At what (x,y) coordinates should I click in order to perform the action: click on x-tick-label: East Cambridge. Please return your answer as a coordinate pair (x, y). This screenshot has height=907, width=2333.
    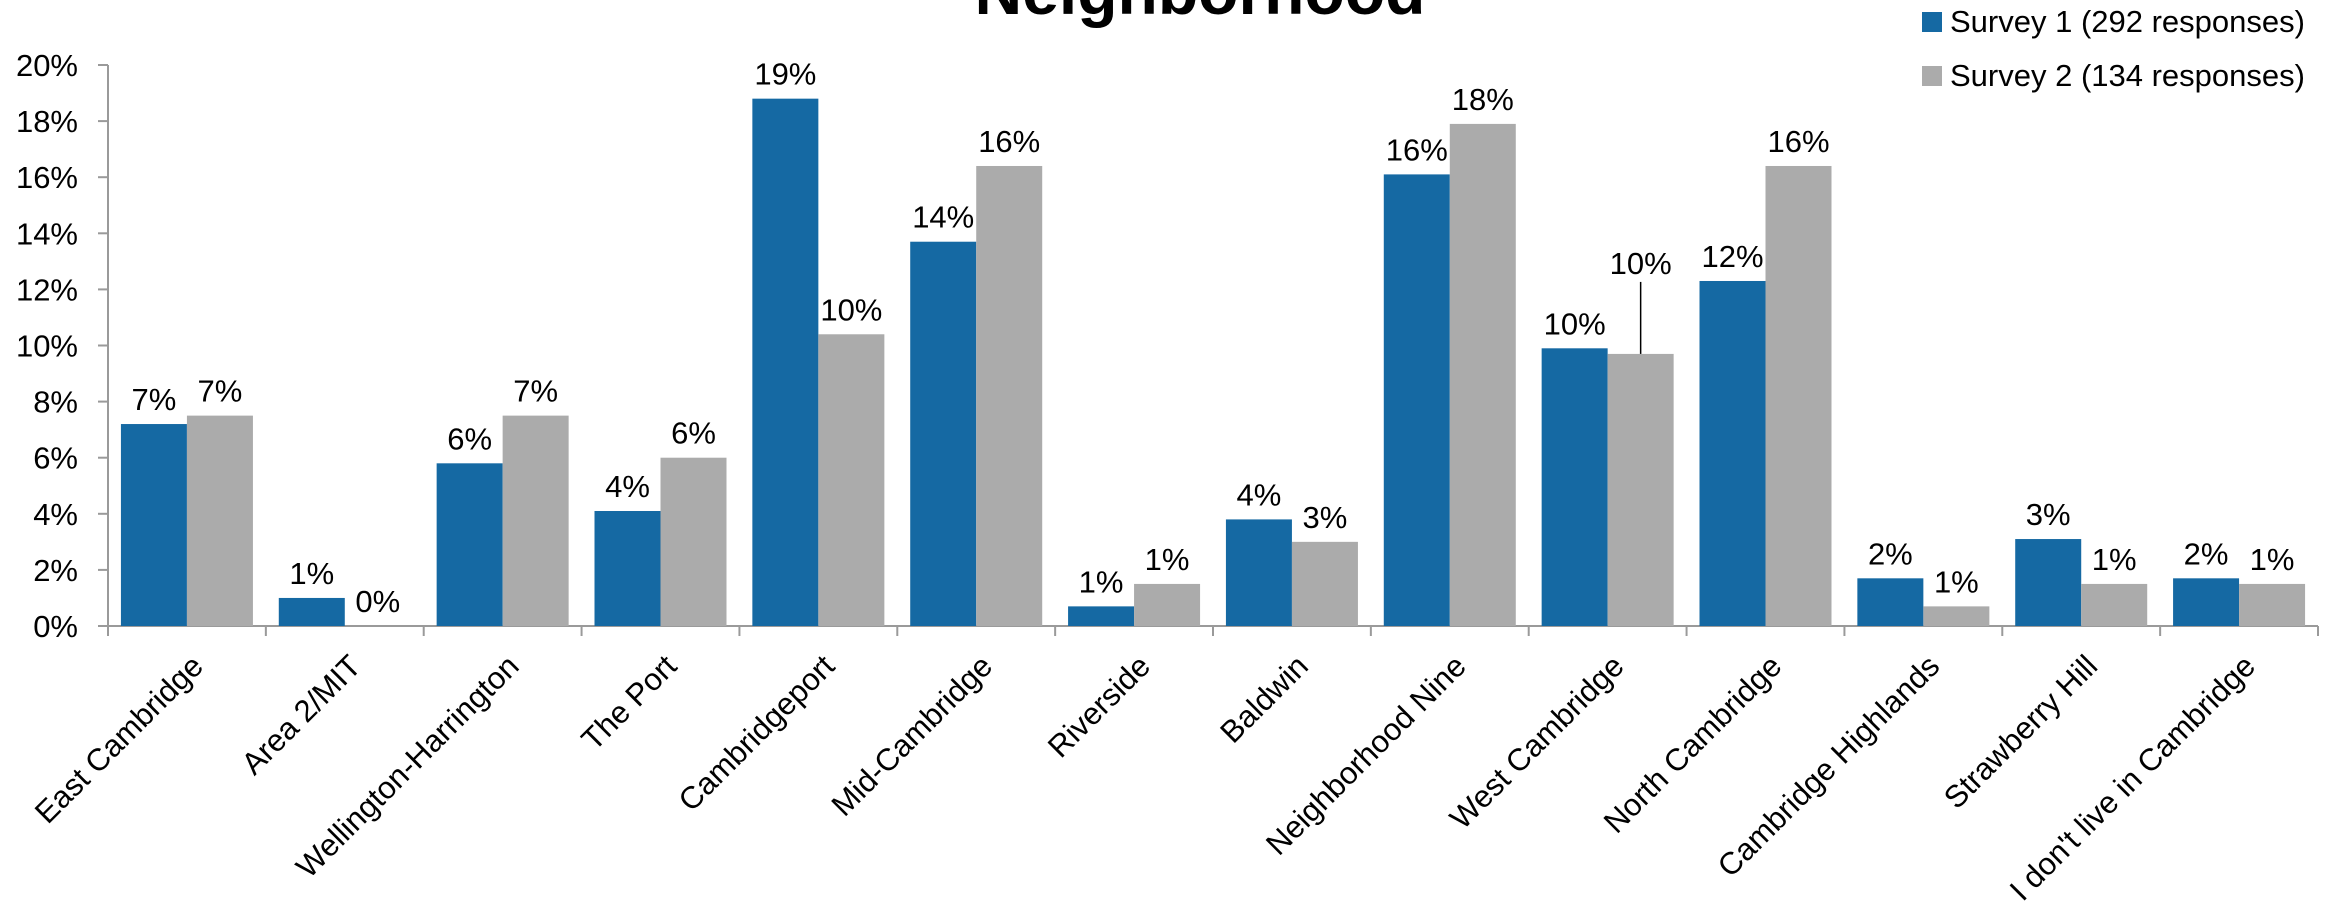
    Looking at the image, I should click on (119, 739).